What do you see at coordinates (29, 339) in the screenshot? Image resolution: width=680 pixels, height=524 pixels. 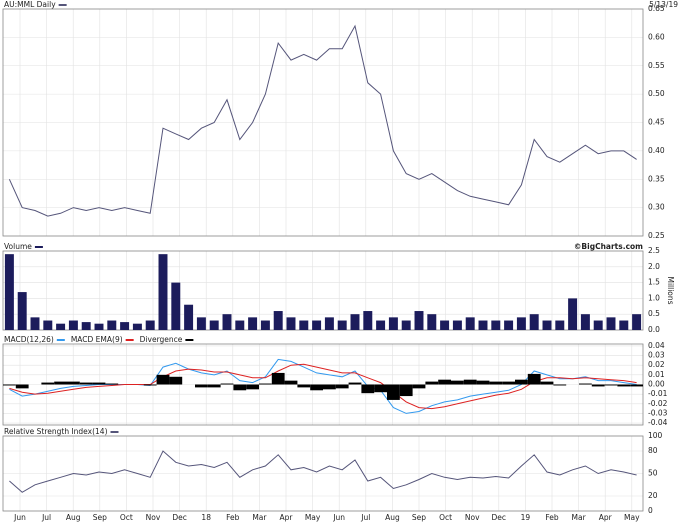 I see `legend-label: MACD(12,26)` at bounding box center [29, 339].